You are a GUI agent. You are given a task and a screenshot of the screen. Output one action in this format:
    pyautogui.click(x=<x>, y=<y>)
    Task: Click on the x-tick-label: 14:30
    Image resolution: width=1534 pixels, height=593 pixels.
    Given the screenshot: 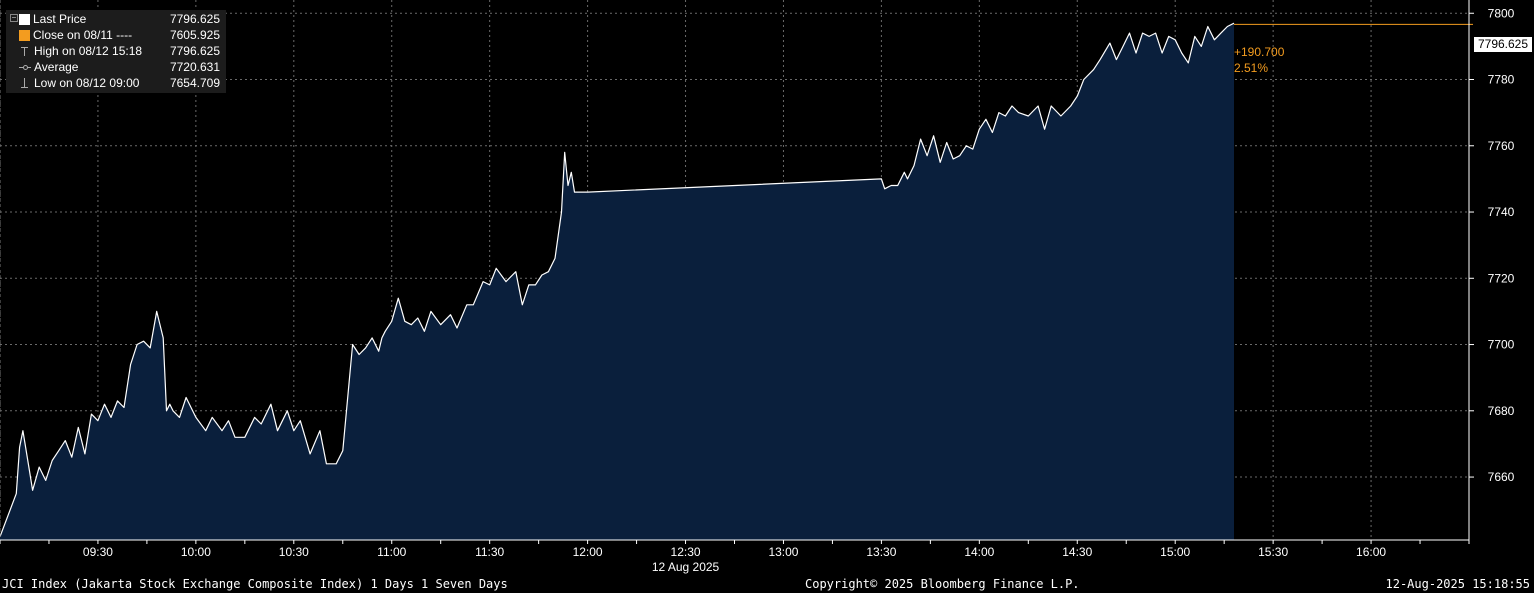 What is the action you would take?
    pyautogui.click(x=1077, y=552)
    